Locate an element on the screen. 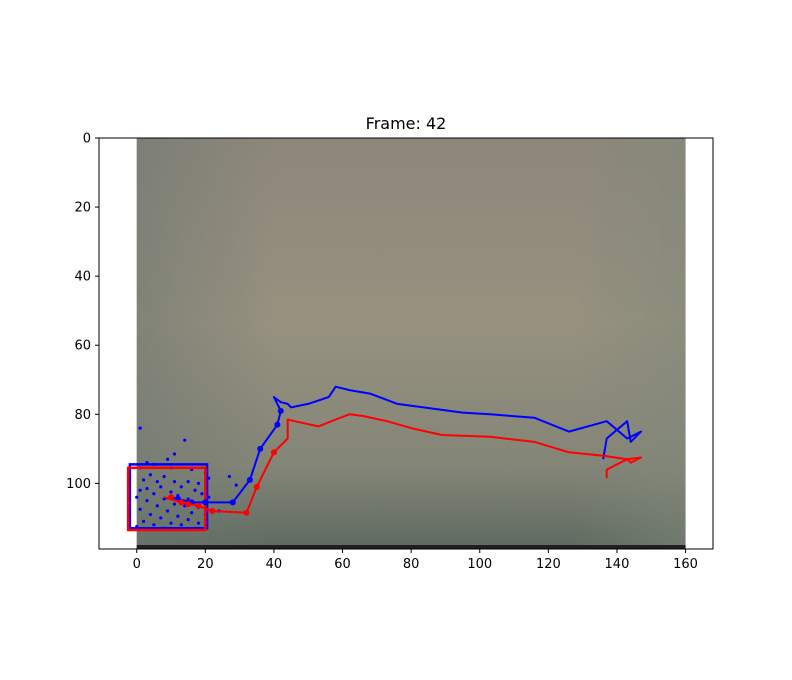  plot-area is located at coordinates (384, 458).